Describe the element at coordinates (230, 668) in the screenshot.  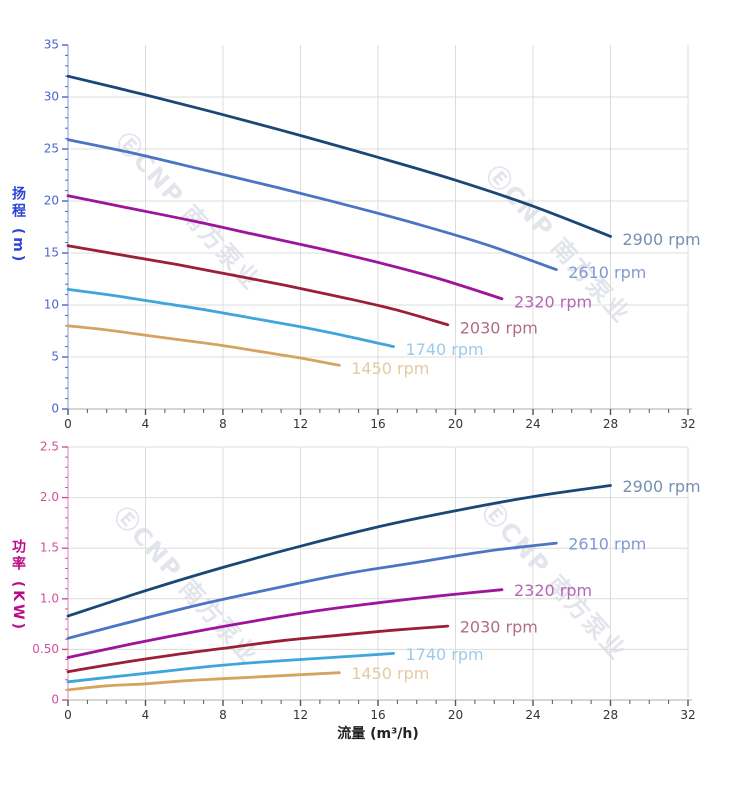
I see `curve-1740-rpm-power` at that location.